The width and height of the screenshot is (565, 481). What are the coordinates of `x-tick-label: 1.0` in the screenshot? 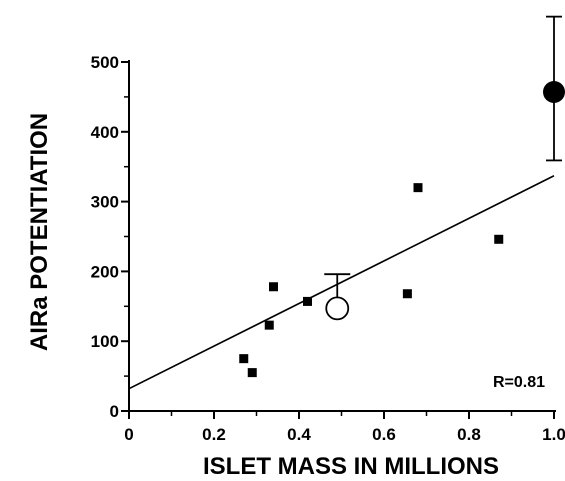 It's located at (553, 434).